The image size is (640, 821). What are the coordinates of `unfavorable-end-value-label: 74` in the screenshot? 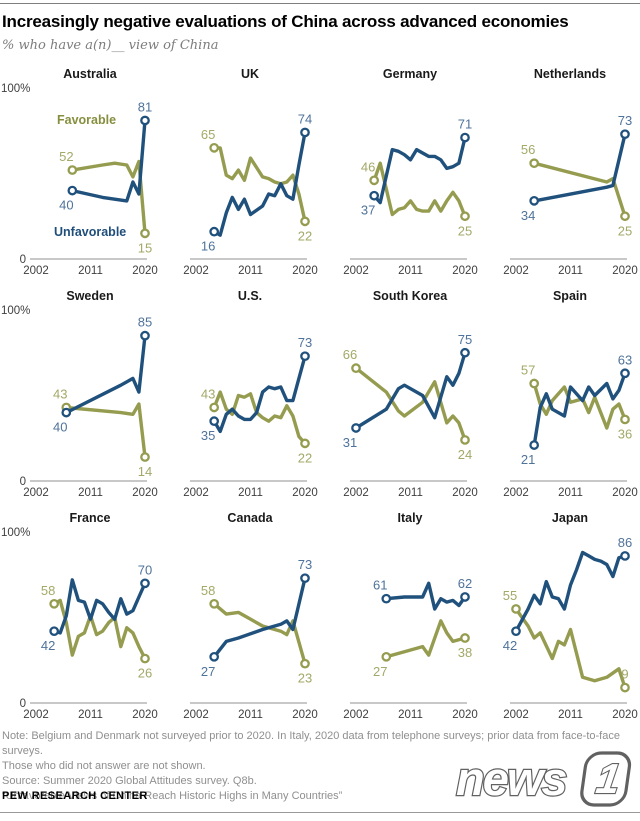 It's located at (305, 118).